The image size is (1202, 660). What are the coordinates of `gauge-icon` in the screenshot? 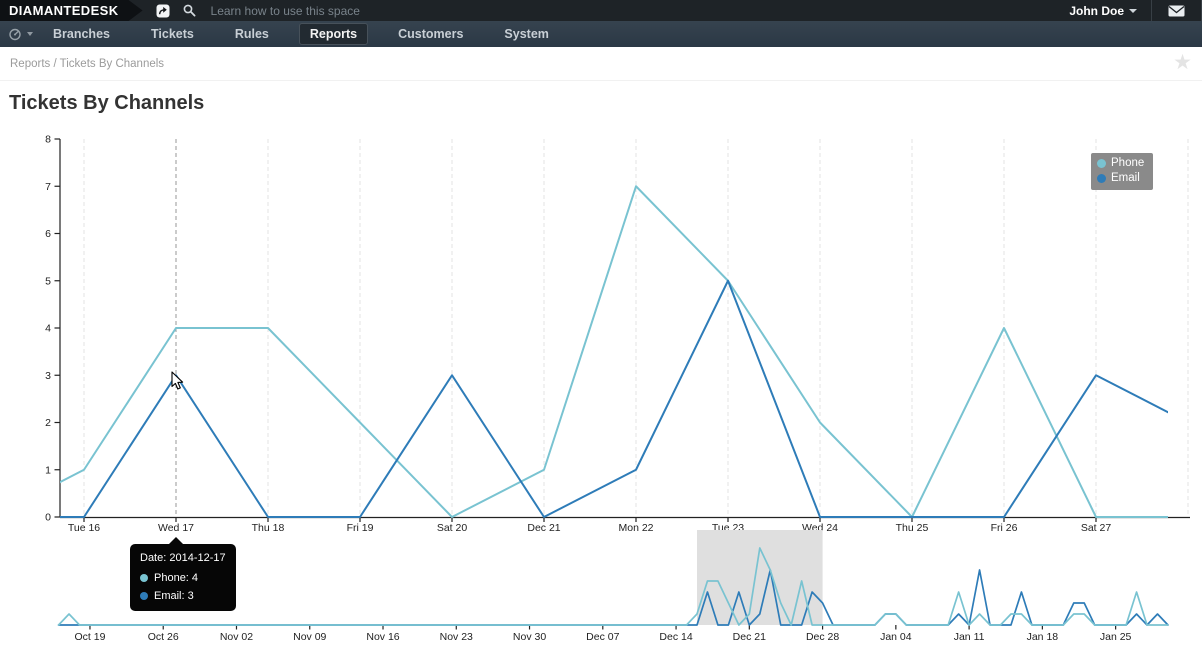 It's located at (15, 34).